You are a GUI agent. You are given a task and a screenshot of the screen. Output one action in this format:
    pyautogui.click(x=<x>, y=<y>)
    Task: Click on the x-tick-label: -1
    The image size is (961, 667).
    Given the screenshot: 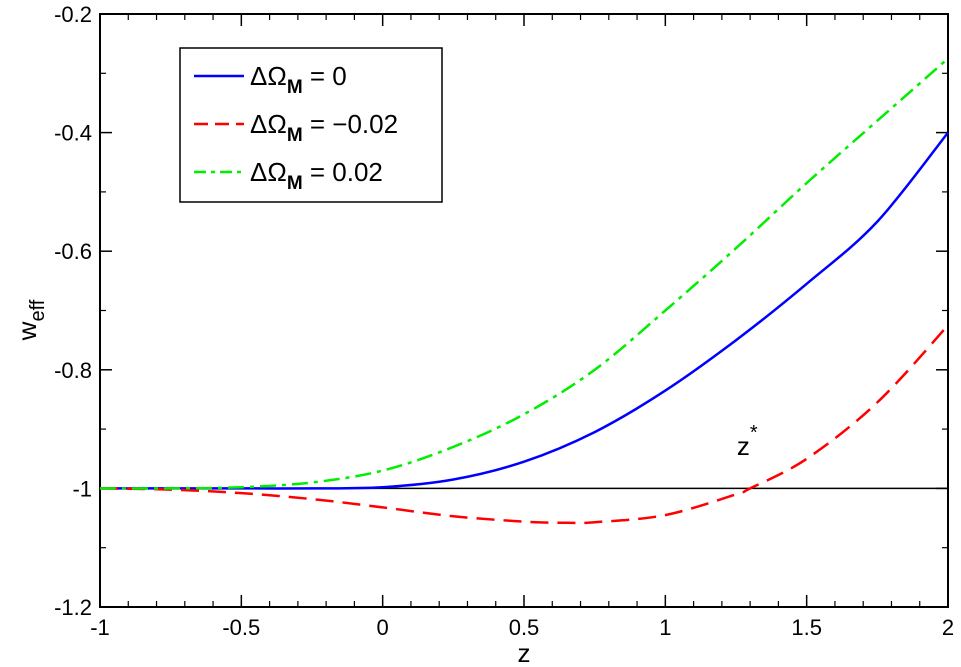 What is the action you would take?
    pyautogui.click(x=100, y=627)
    